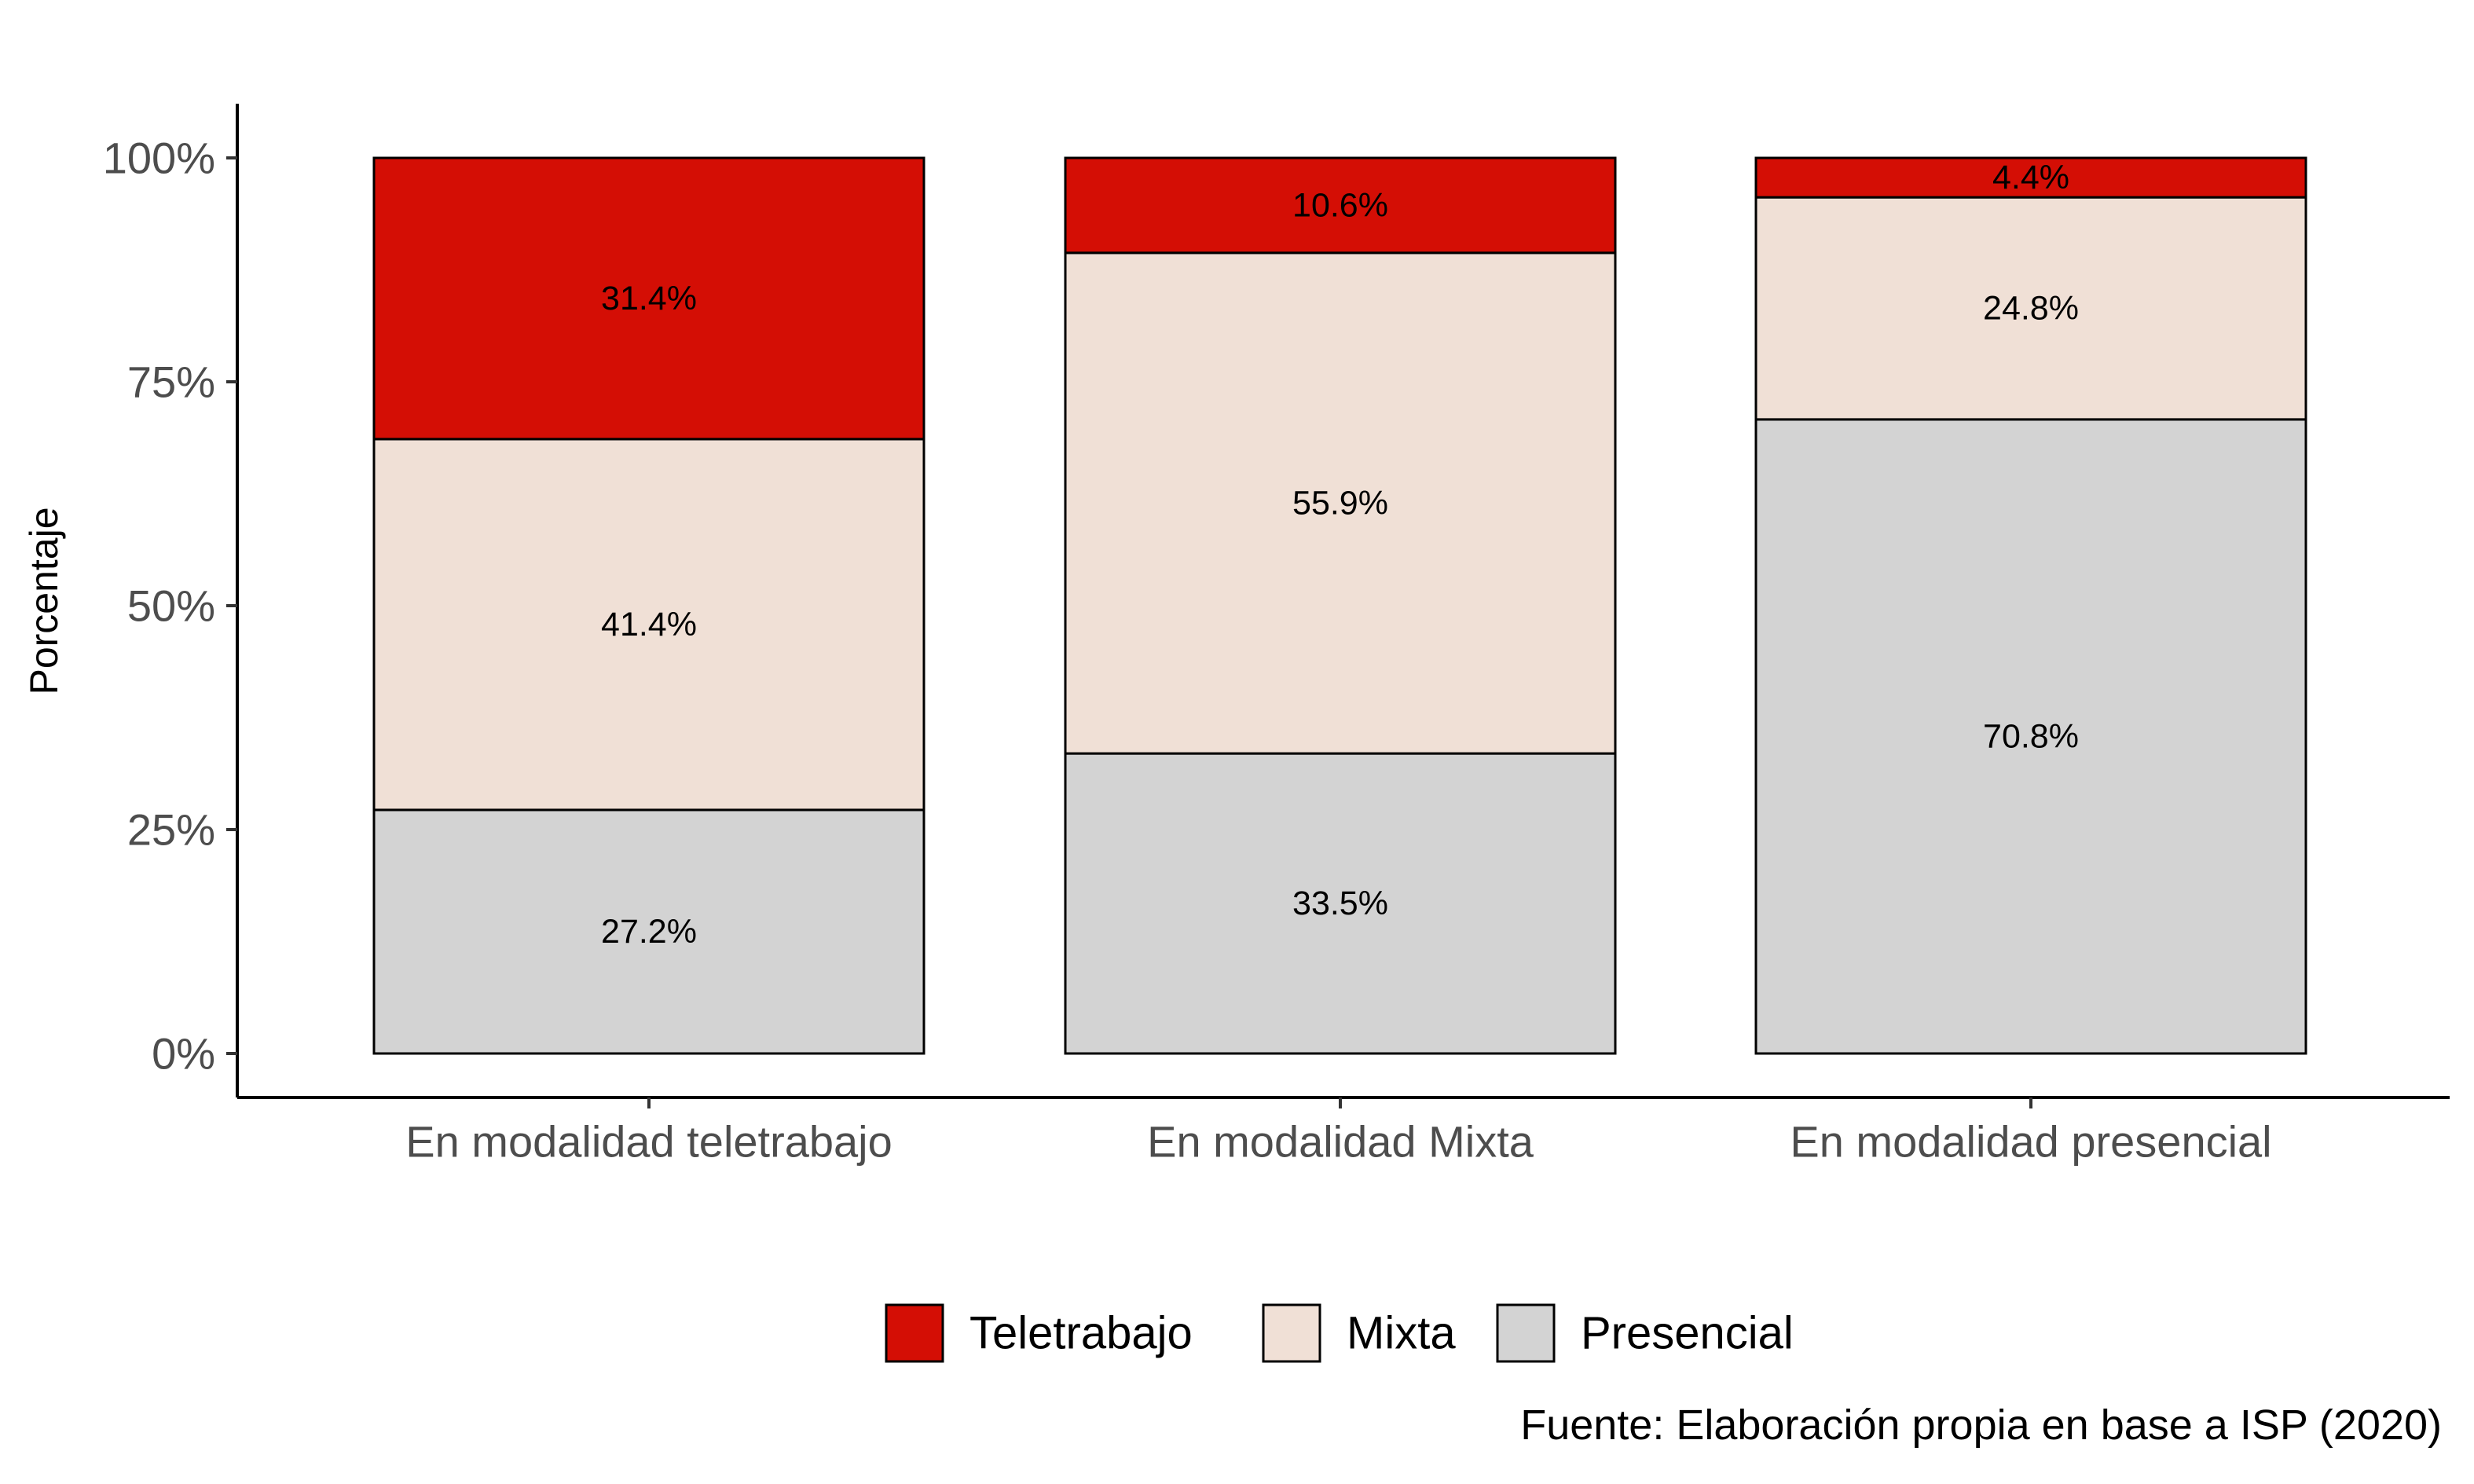 The image size is (2474, 1484). I want to click on data-label-mixta-1: 41.4%, so click(649, 624).